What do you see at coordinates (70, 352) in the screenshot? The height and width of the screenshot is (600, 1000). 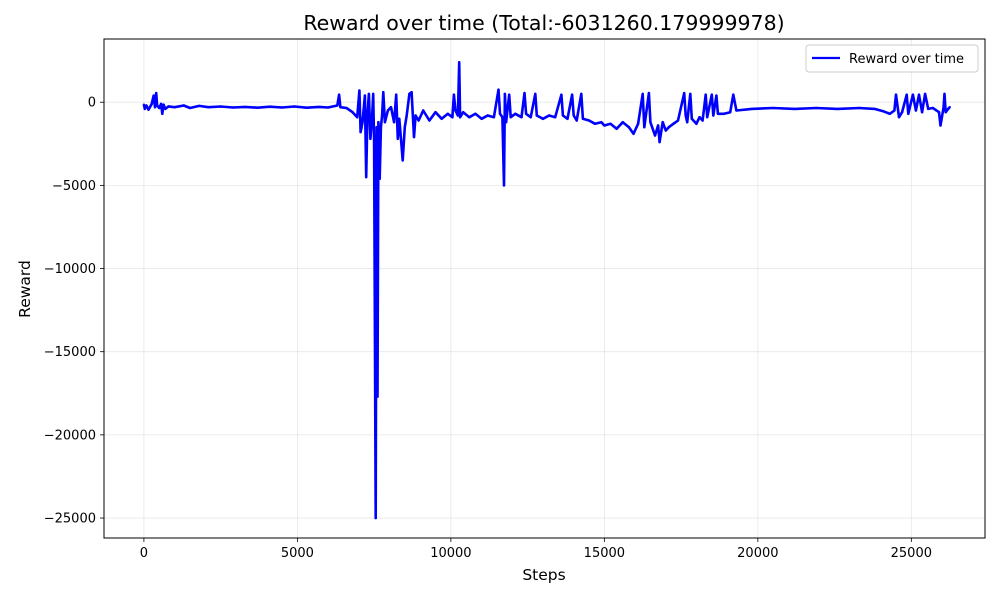 I see `y-tick-label: −15000` at bounding box center [70, 352].